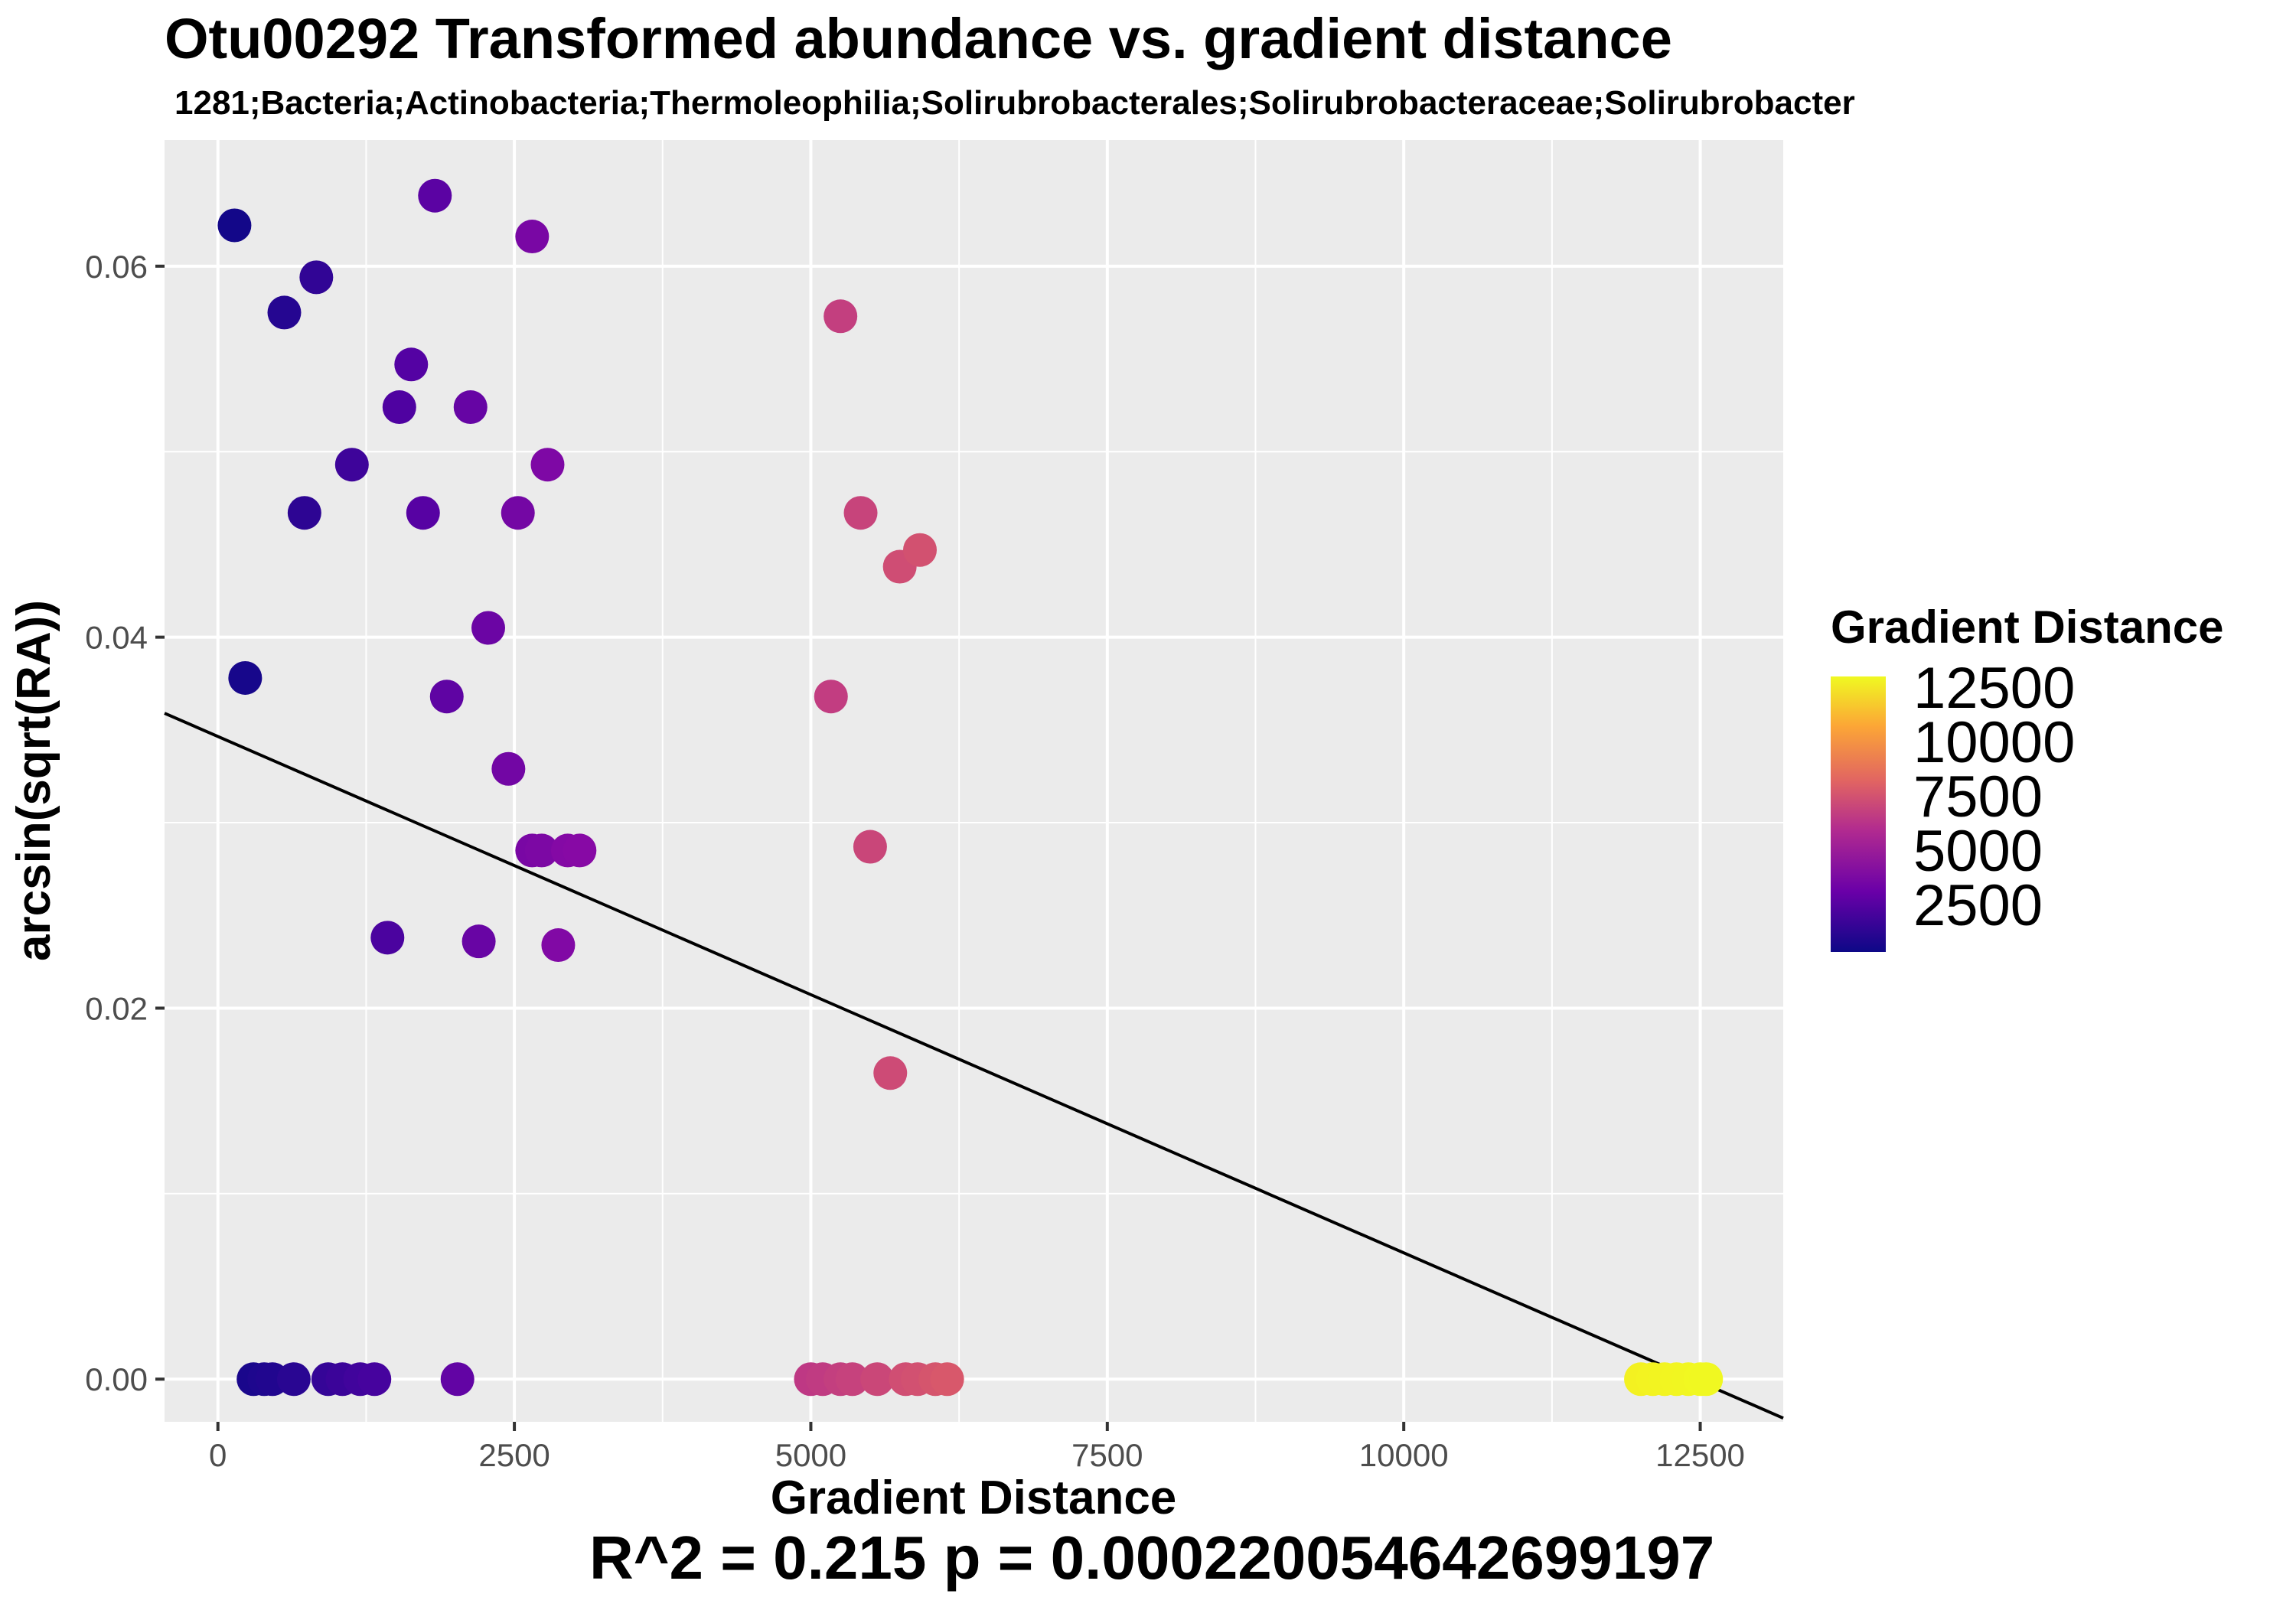  I want to click on x-tick-label: 0, so click(218, 1455).